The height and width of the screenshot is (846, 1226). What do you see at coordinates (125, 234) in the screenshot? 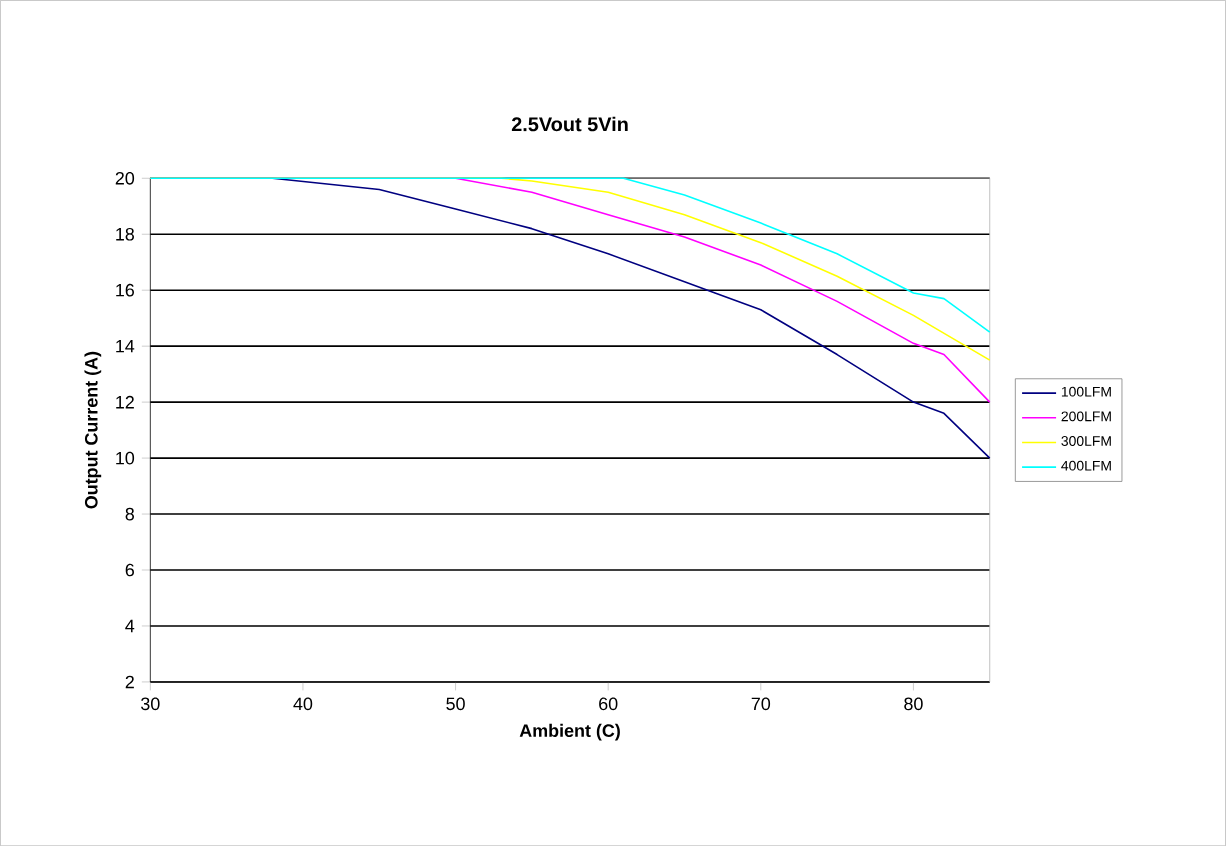
I see `y-tick-label: 18` at bounding box center [125, 234].